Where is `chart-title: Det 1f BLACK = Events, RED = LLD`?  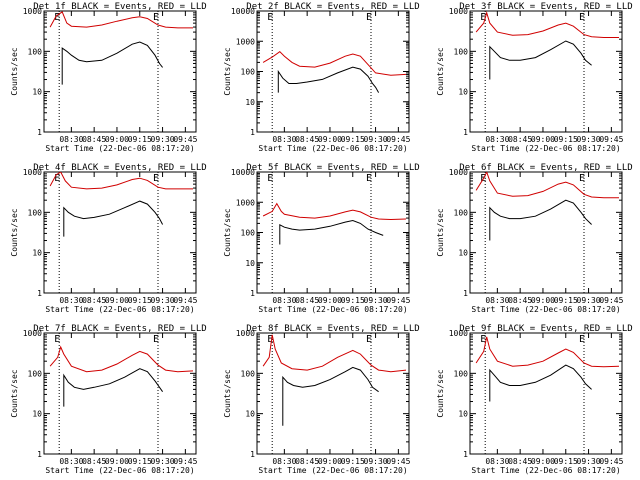 chart-title: Det 1f BLACK = Events, RED = LLD is located at coordinates (119, 7).